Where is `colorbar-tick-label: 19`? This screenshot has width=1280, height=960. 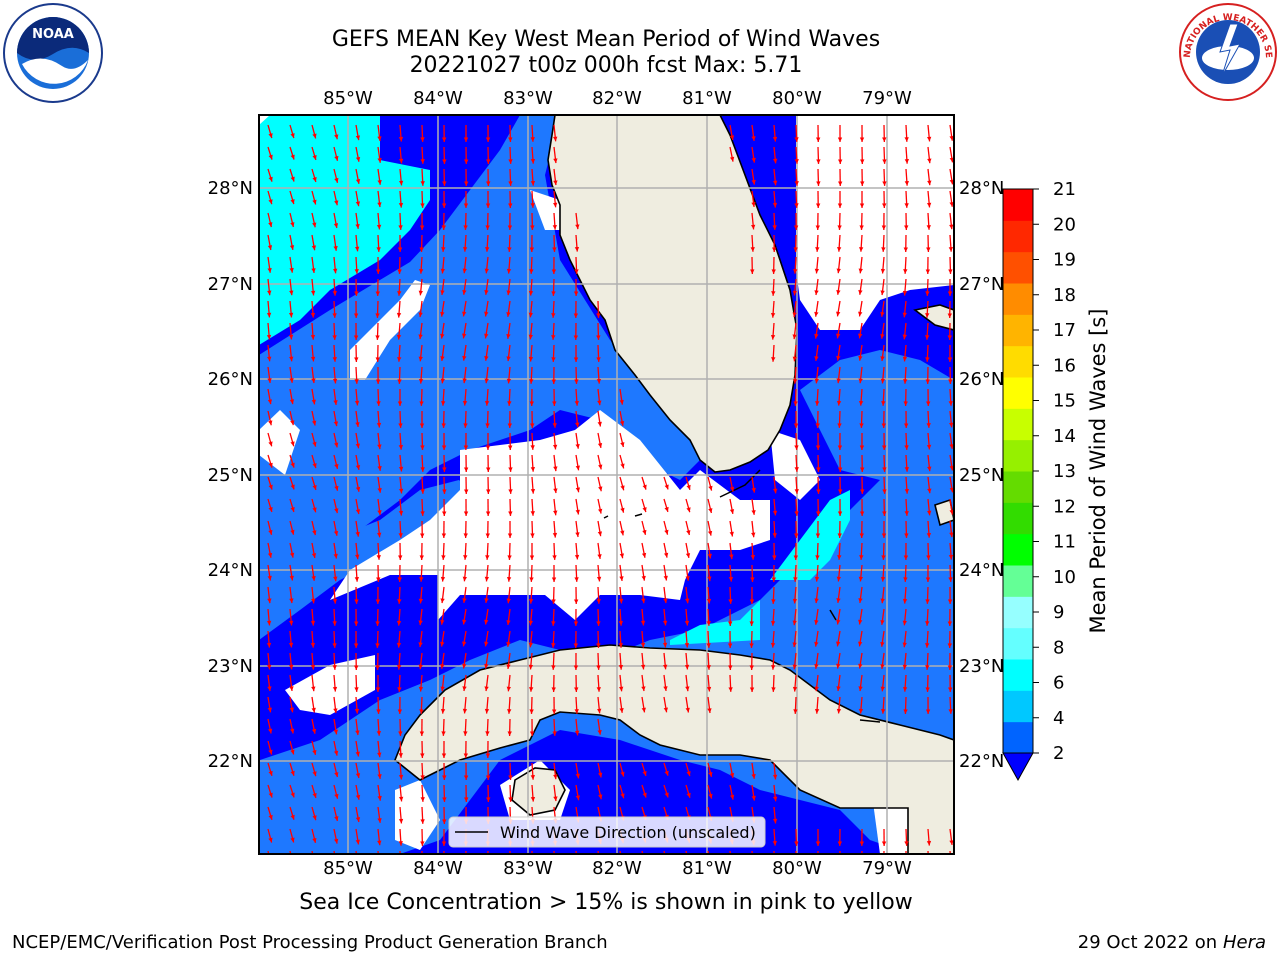
colorbar-tick-label: 19 is located at coordinates (1064, 260).